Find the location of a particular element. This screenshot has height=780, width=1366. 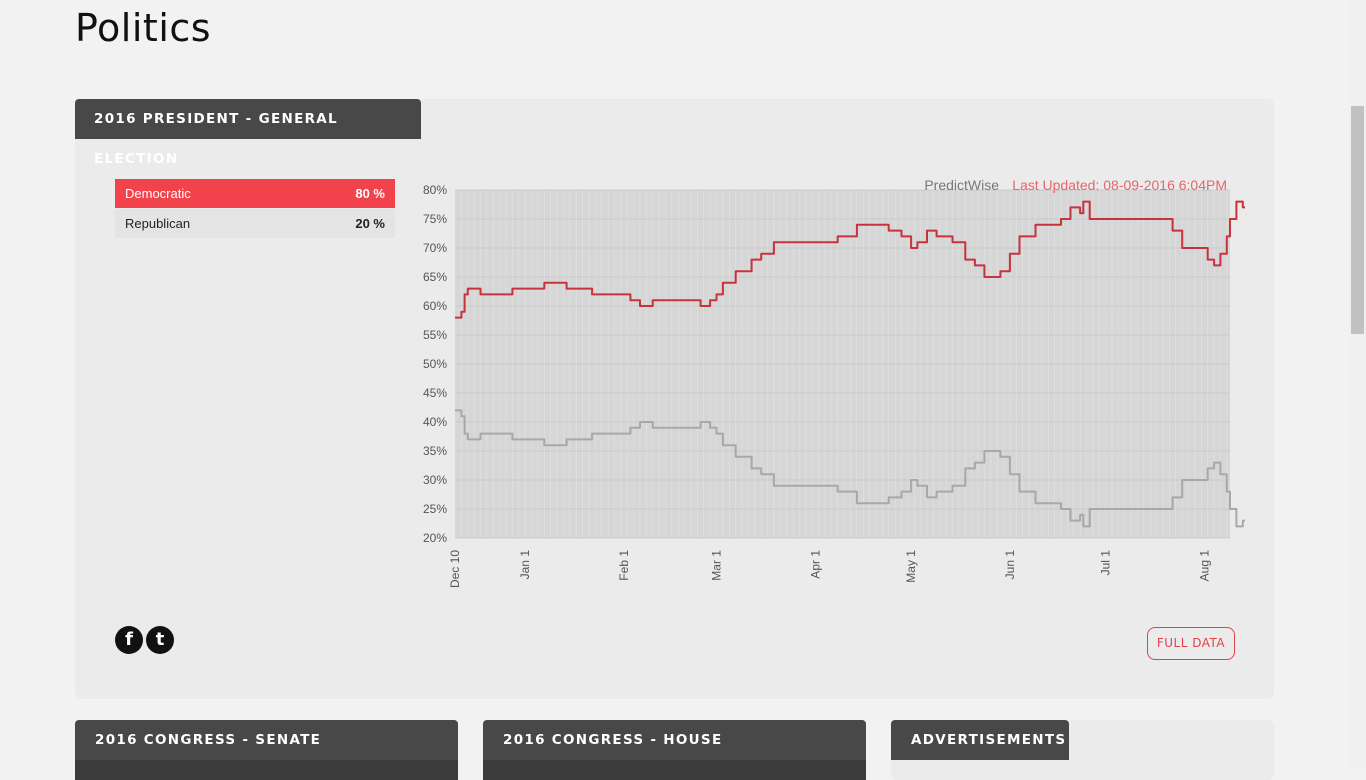

y-tick-label: 40% is located at coordinates (435, 422).